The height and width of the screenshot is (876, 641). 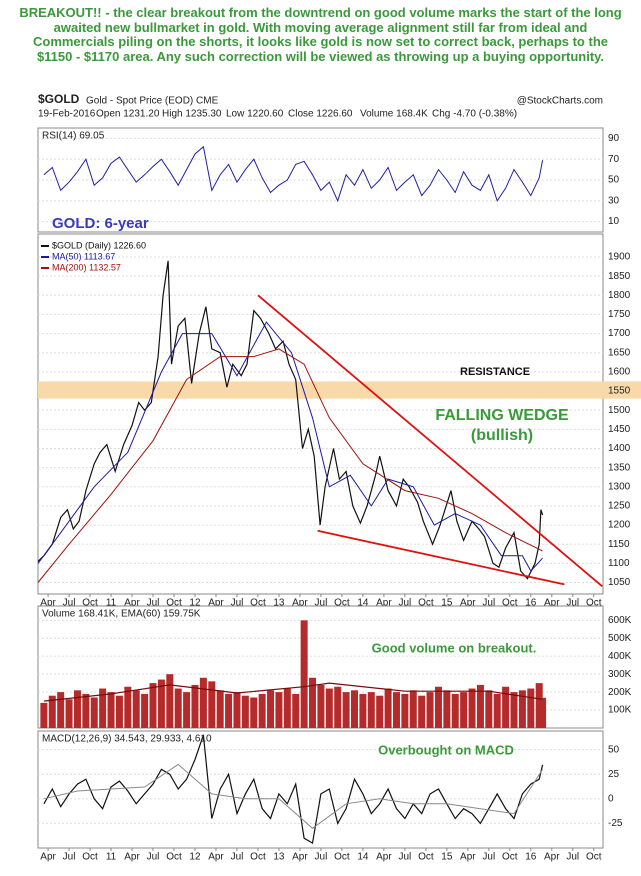 I want to click on y-tick-label: 1700, so click(x=619, y=333).